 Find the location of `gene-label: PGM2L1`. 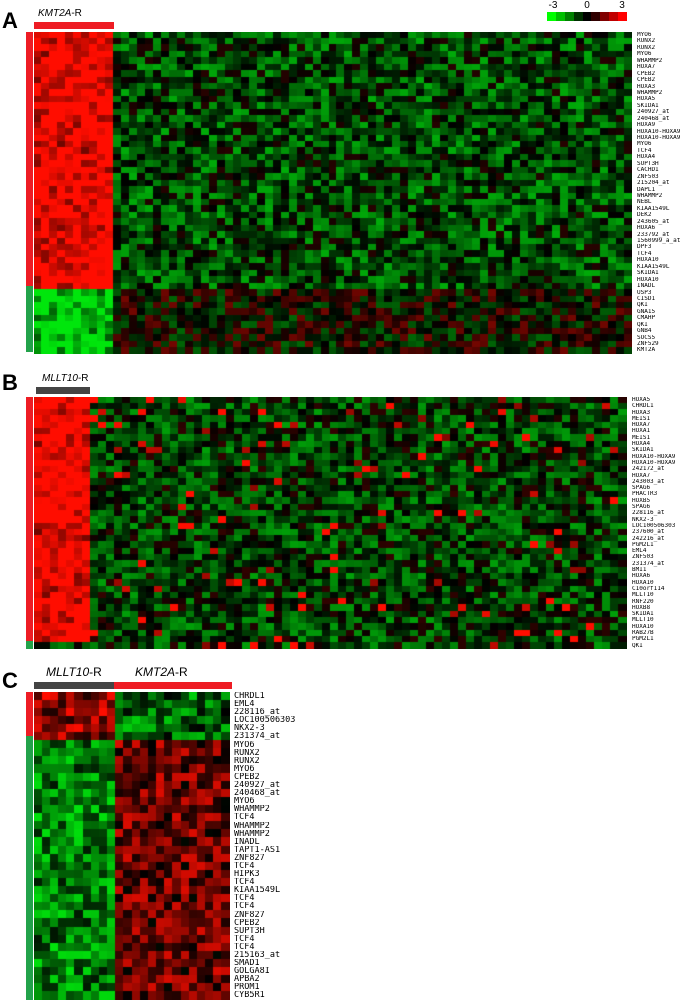

gene-label: PGM2L1 is located at coordinates (643, 639).